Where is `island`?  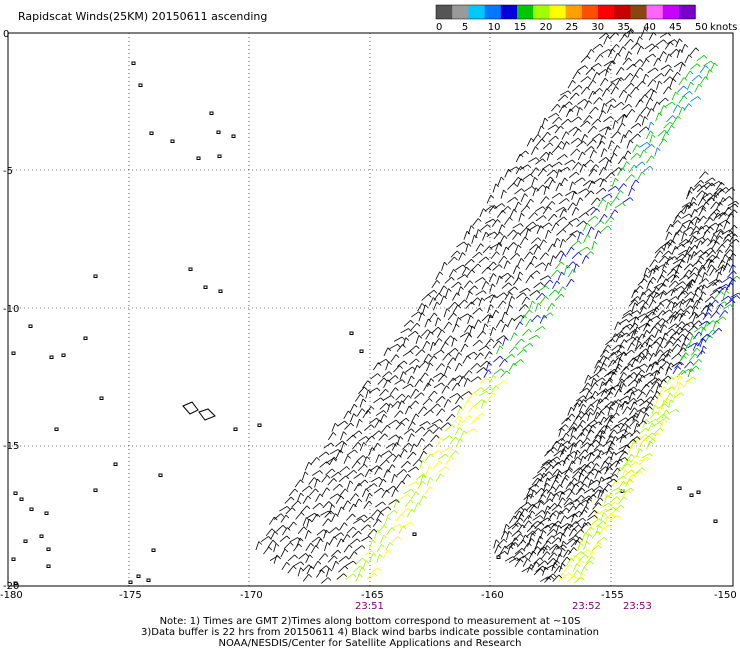 island is located at coordinates (153, 550).